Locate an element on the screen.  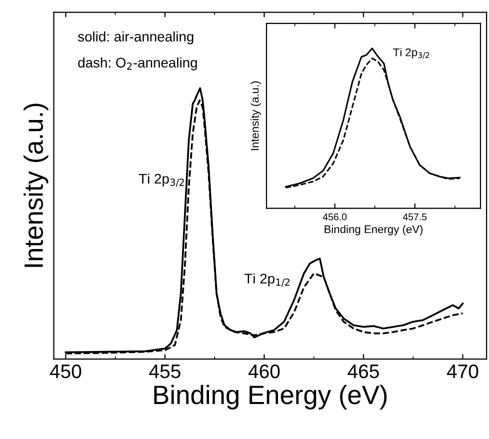
x-tick-label: 455 is located at coordinates (164, 371).